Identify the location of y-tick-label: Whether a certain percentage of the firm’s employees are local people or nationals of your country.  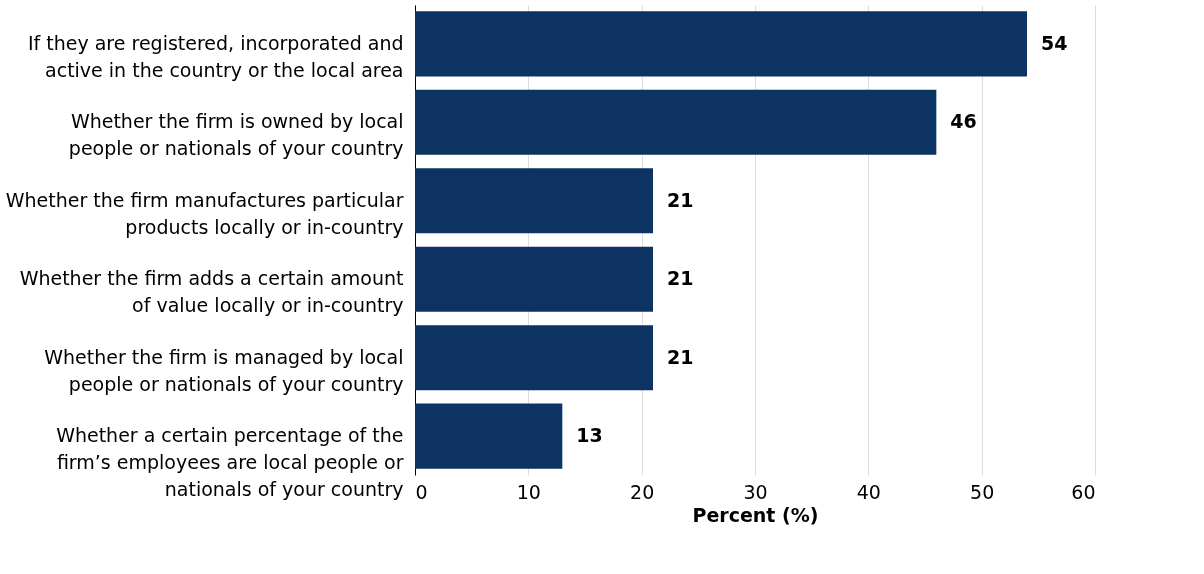
(230, 462).